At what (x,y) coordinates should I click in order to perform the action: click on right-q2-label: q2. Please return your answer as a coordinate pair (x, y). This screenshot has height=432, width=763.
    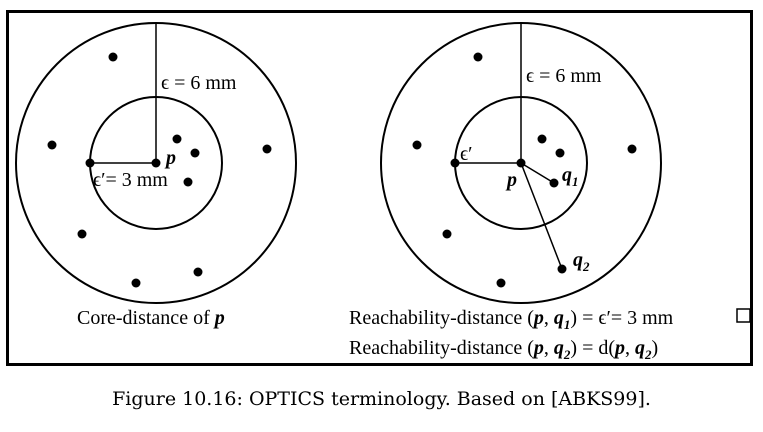
    Looking at the image, I should click on (581, 261).